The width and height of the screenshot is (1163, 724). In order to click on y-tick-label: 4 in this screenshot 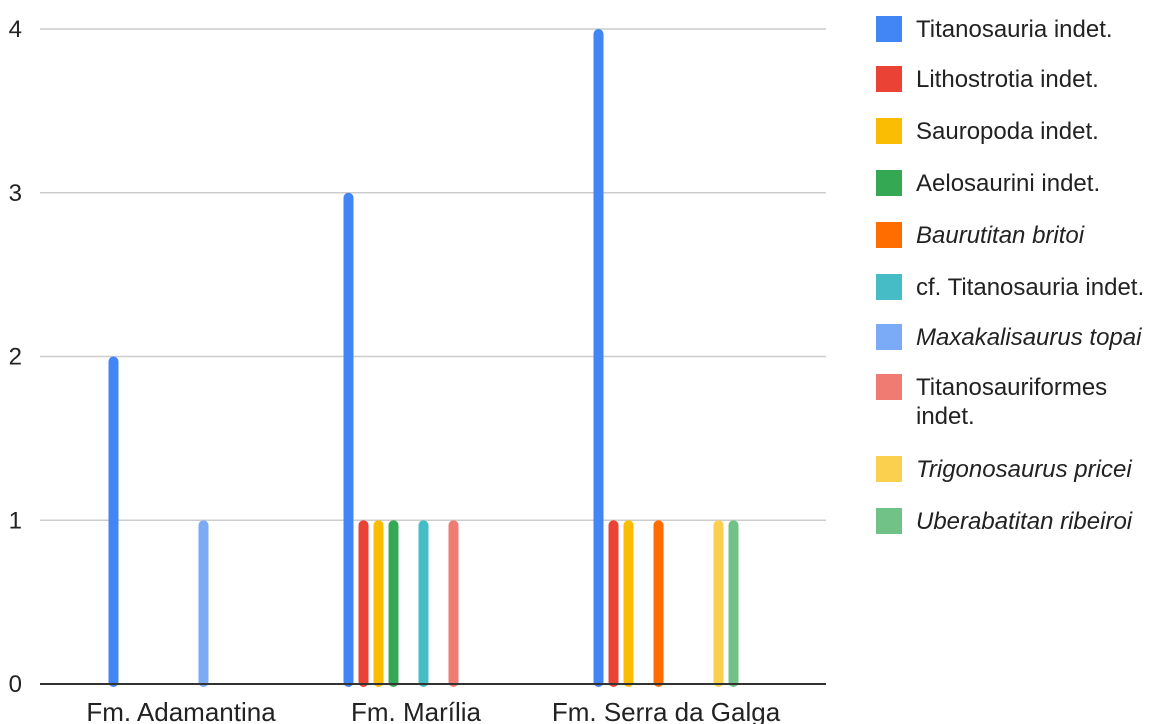, I will do `click(15, 29)`.